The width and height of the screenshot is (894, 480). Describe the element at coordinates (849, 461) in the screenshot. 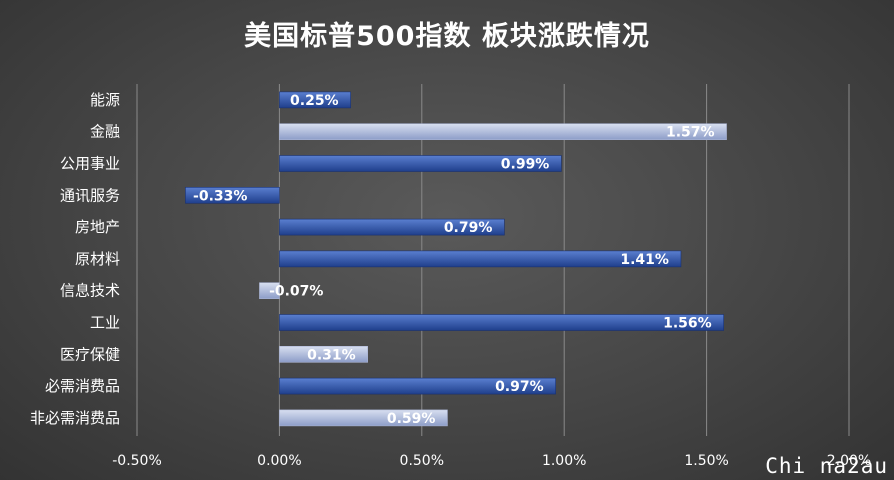

I see `x-tick-label: 2.00%` at that location.